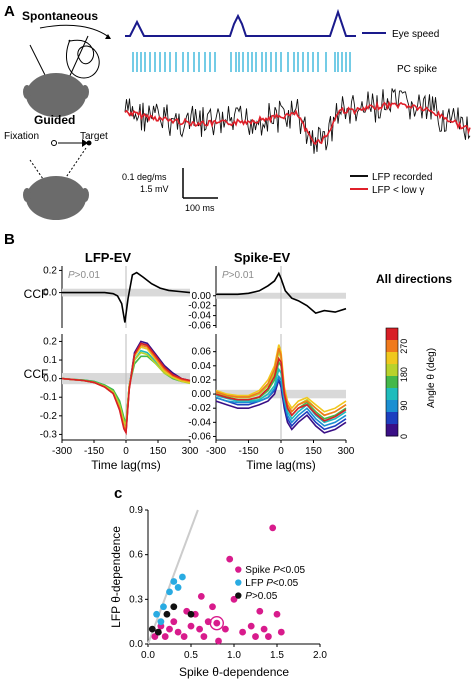 The image size is (474, 689). Describe the element at coordinates (126, 451) in the screenshot. I see `x-tick-label: 0` at that location.